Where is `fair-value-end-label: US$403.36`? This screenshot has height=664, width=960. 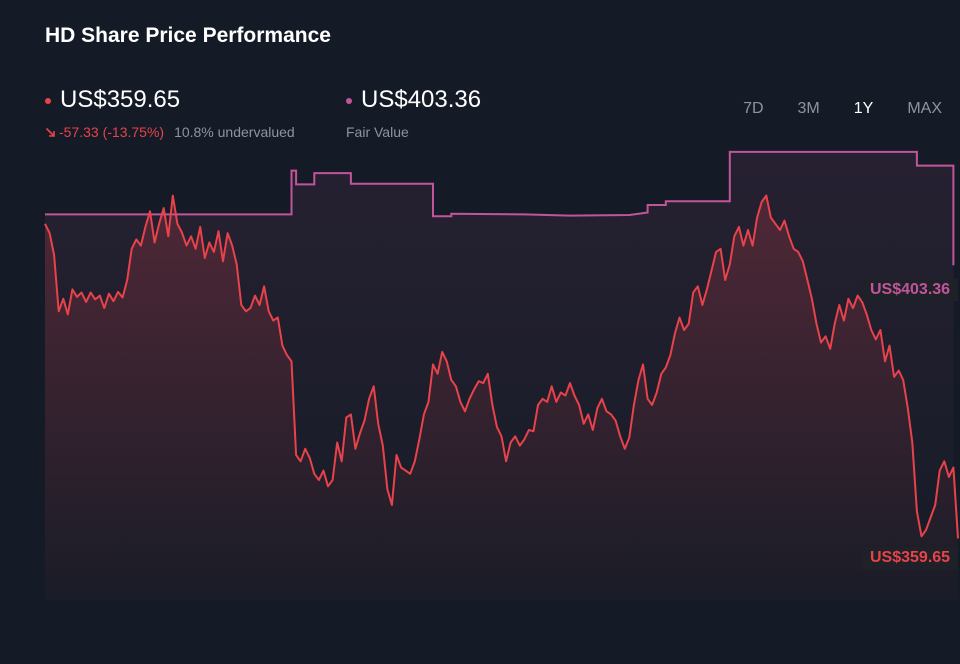
fair-value-end-label: US$403.36 is located at coordinates (910, 290).